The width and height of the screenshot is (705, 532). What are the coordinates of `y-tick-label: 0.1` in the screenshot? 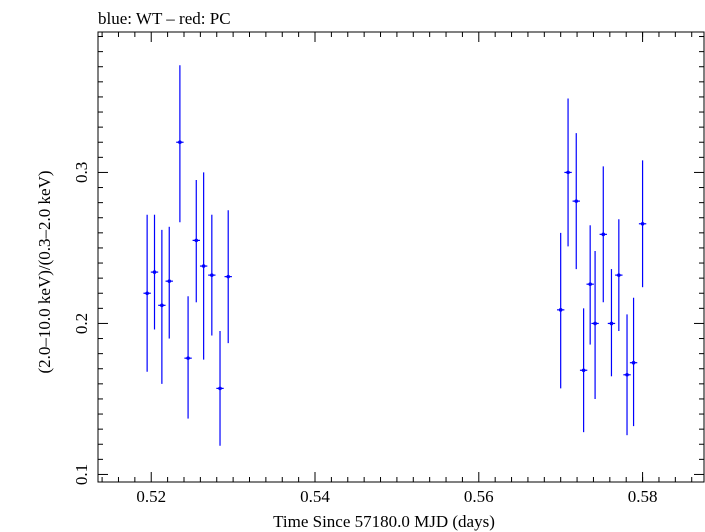 It's located at (81, 474).